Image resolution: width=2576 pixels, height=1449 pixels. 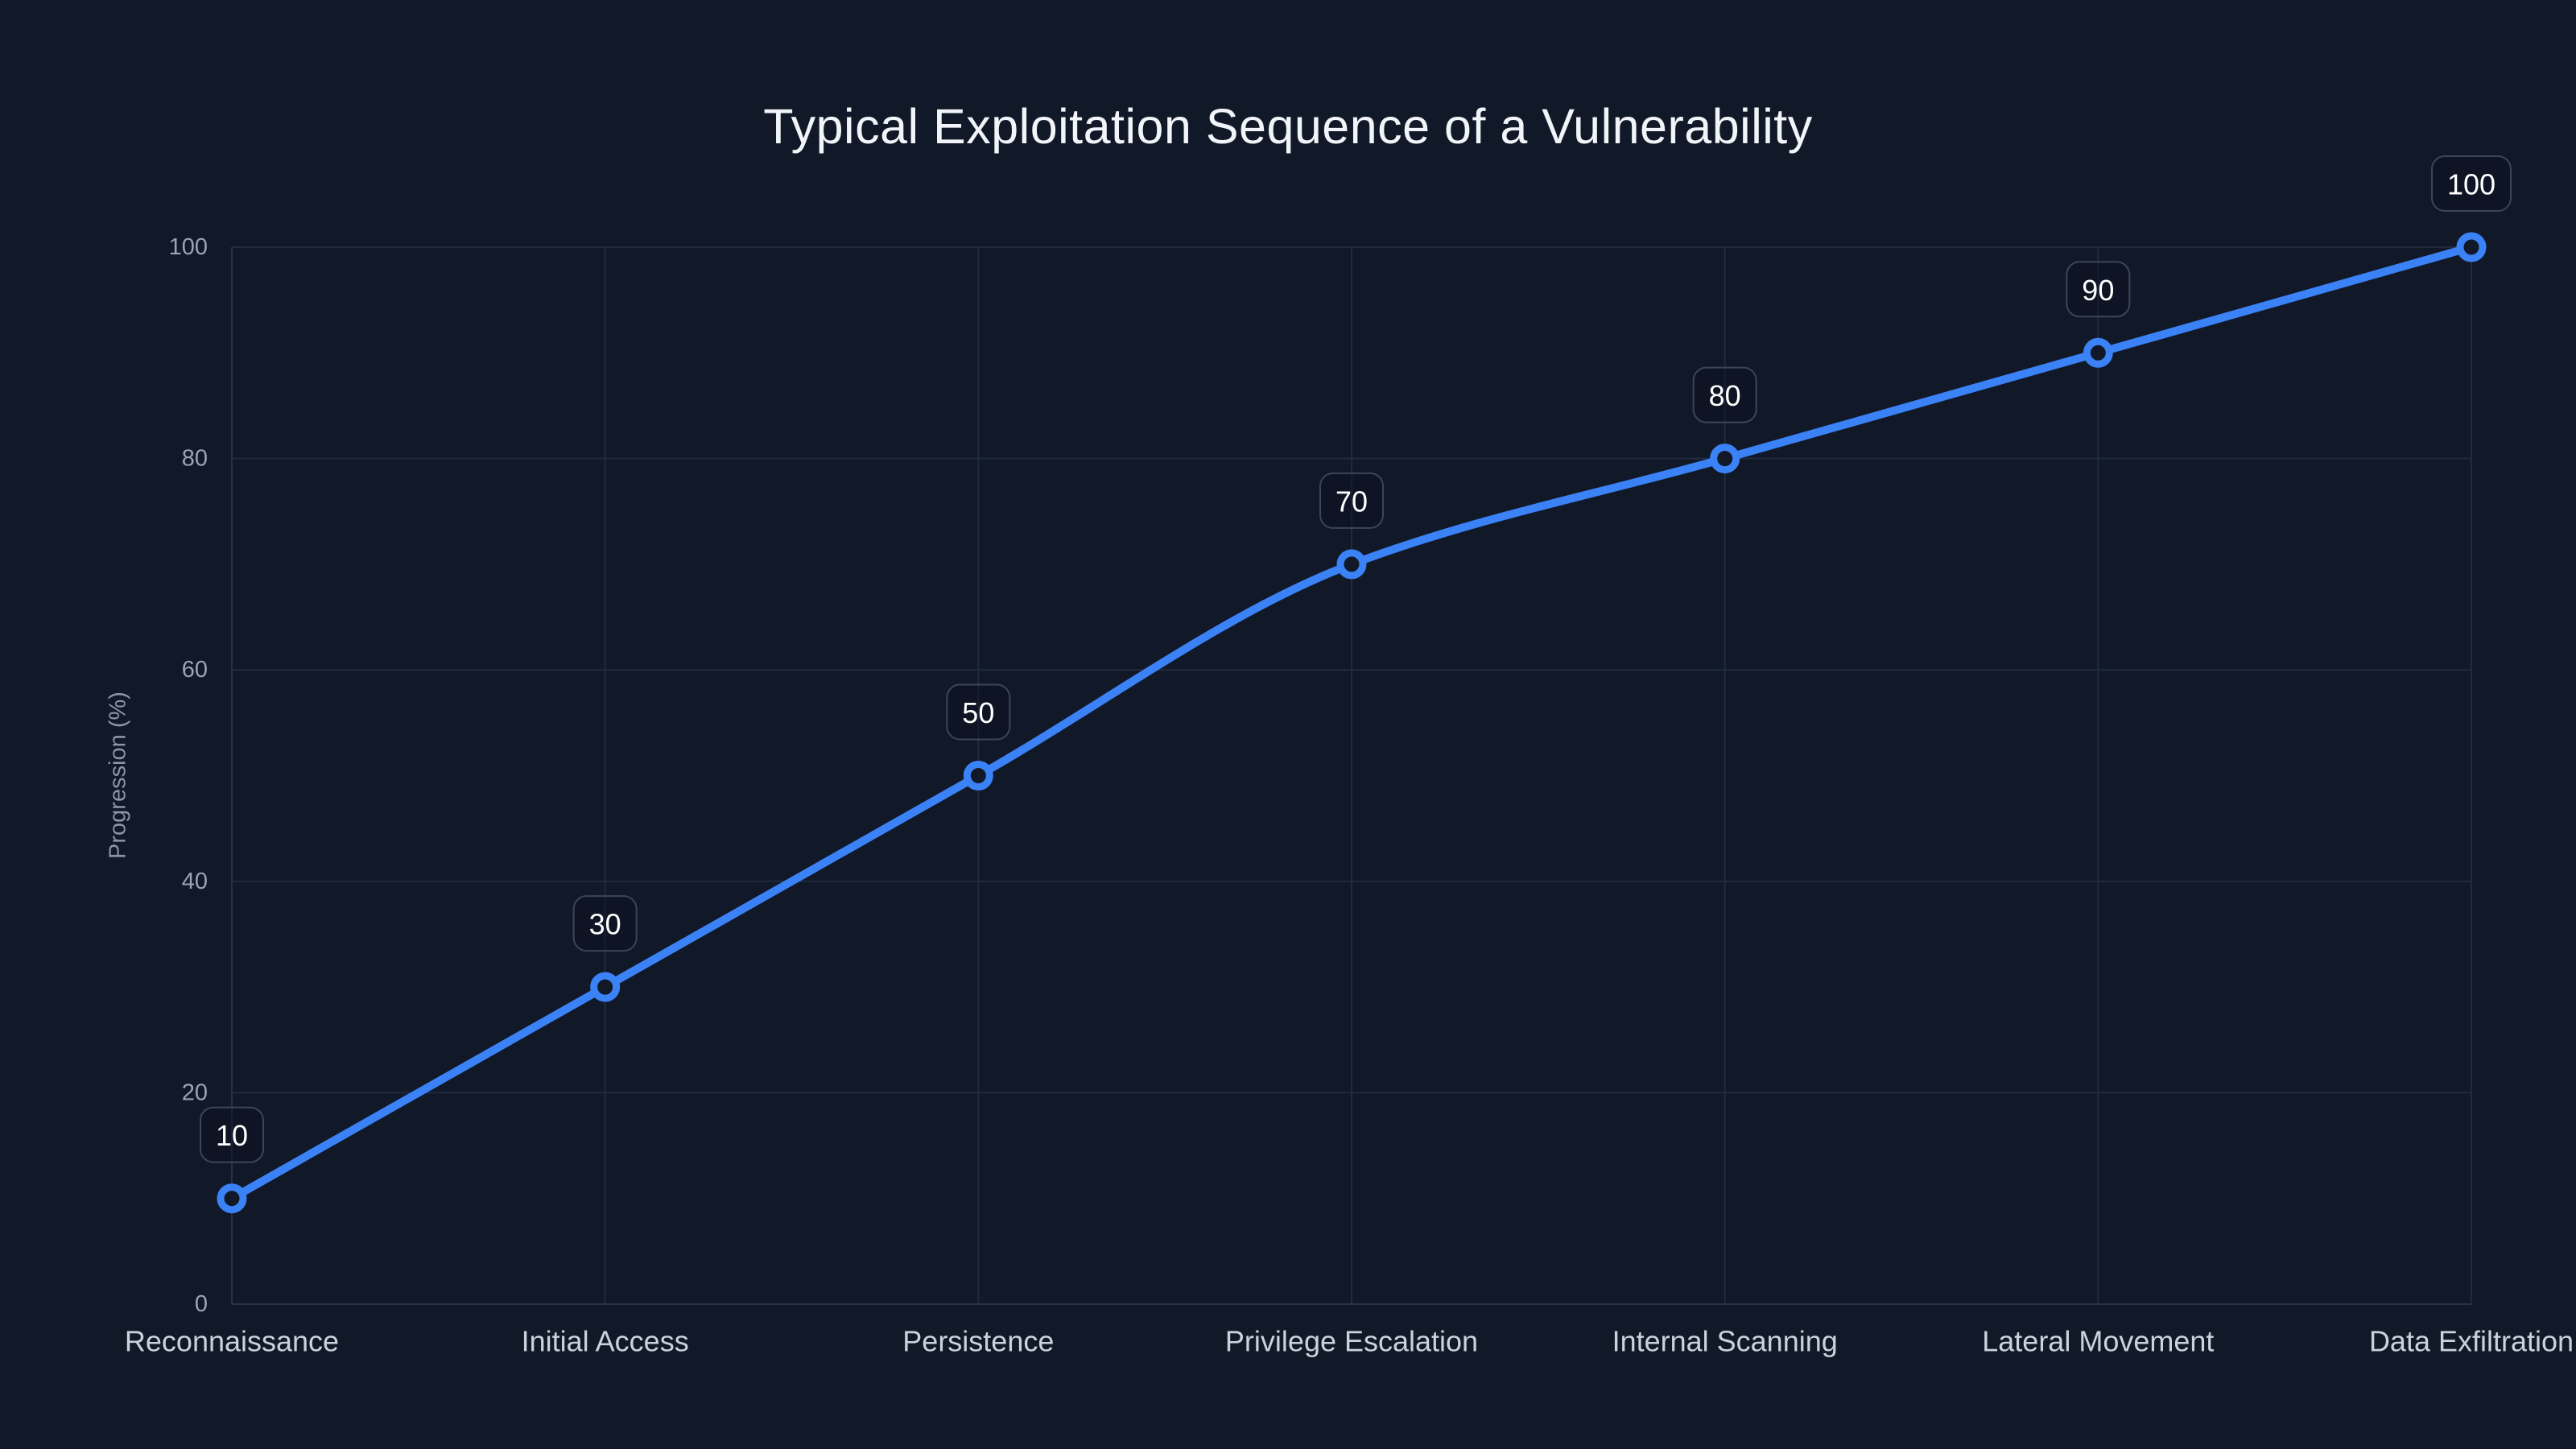 What do you see at coordinates (195, 459) in the screenshot?
I see `y-tick-label: 80` at bounding box center [195, 459].